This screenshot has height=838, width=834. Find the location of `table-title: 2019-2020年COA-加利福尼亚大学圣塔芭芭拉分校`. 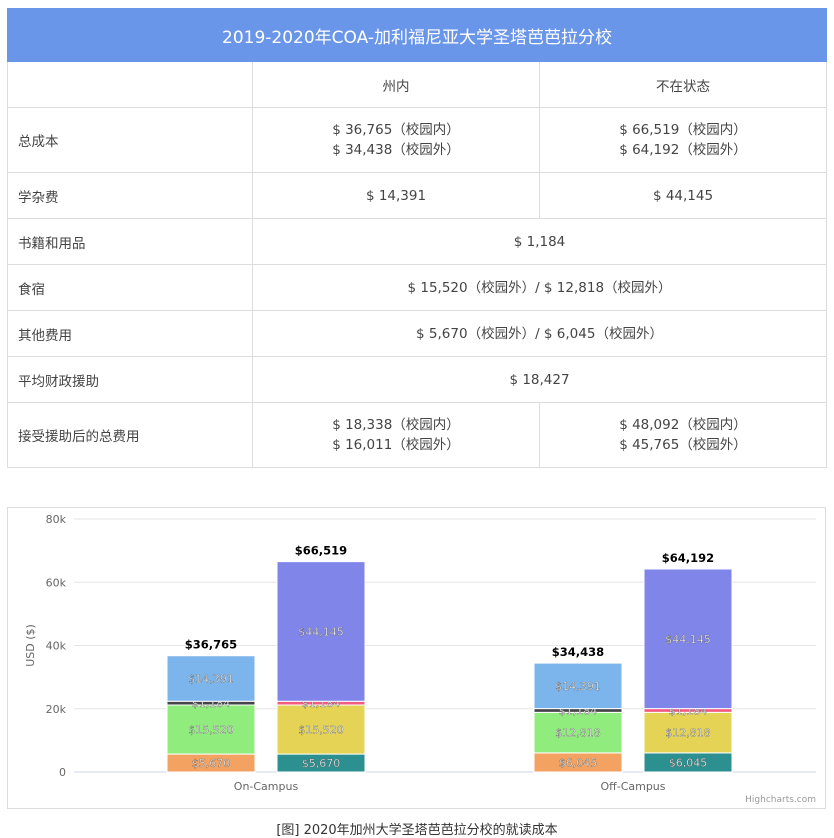

table-title: 2019-2020年COA-加利福尼亚大学圣塔芭芭拉分校 is located at coordinates (417, 35).